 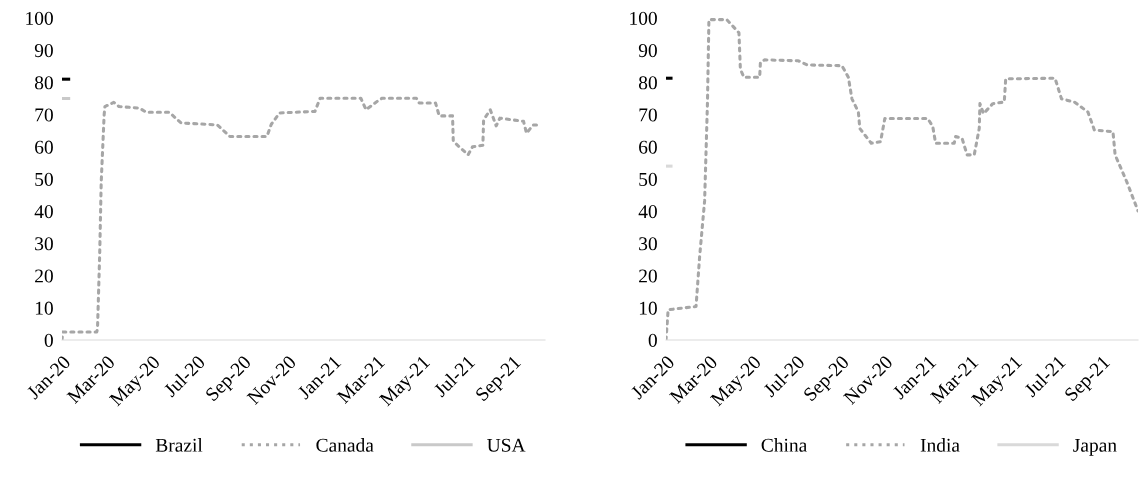 I want to click on legend-label: China, so click(x=784, y=445).